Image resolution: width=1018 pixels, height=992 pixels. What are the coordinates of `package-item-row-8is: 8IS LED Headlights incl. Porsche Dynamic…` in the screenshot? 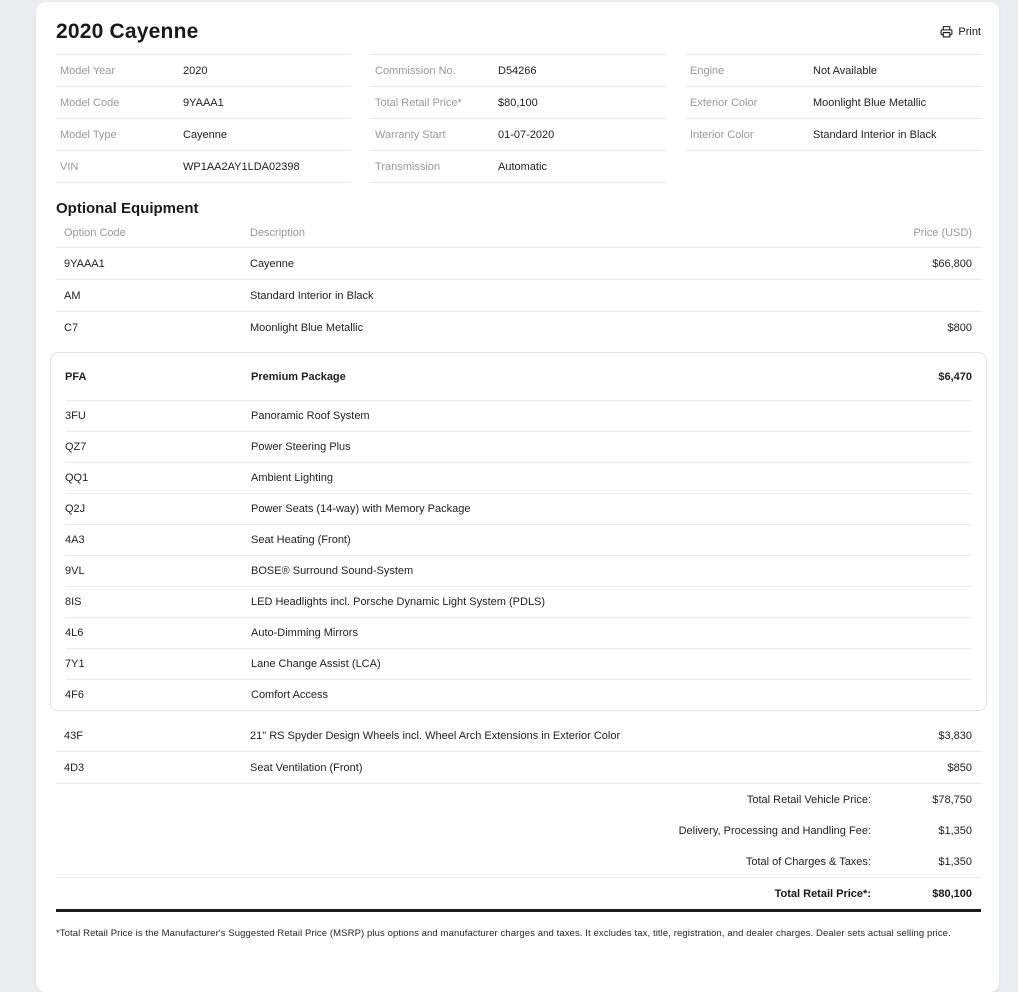 It's located at (518, 601).